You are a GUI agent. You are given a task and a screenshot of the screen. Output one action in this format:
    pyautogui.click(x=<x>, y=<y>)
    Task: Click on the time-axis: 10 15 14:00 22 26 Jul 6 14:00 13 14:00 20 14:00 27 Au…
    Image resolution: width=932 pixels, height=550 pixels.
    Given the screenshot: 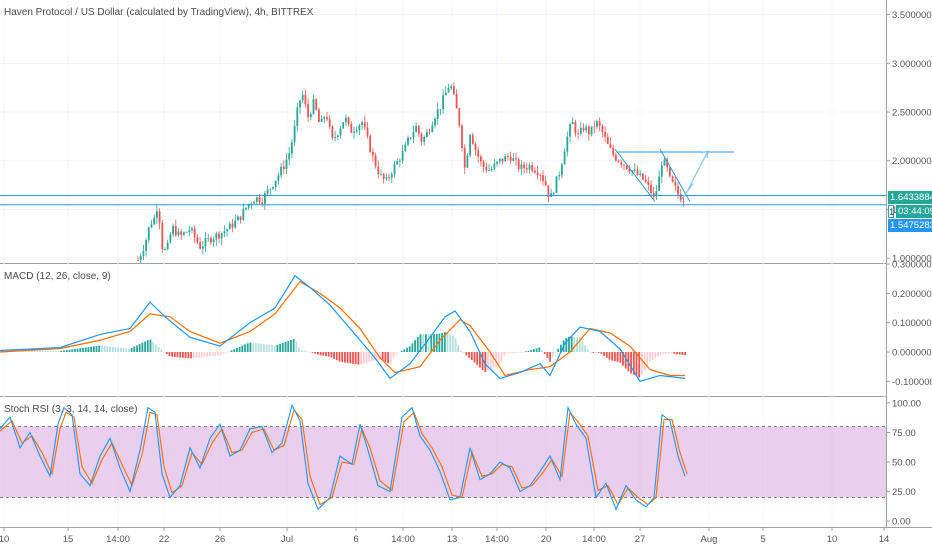 What is the action you would take?
    pyautogui.click(x=444, y=536)
    